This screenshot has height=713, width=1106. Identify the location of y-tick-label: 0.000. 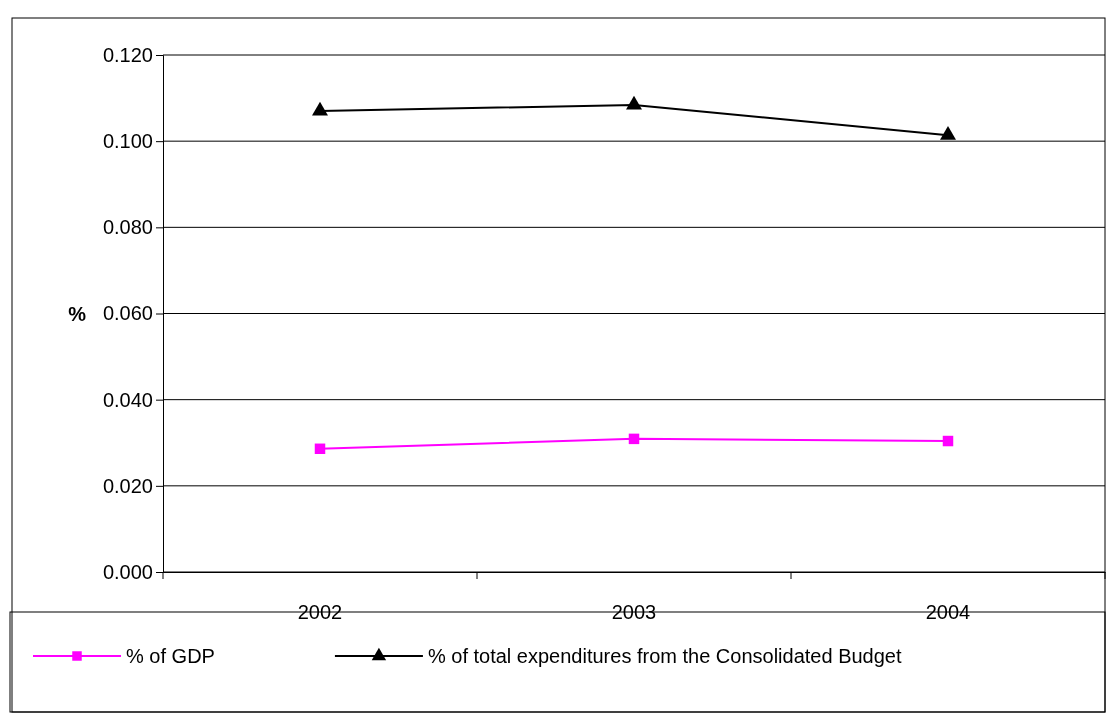
(127, 571).